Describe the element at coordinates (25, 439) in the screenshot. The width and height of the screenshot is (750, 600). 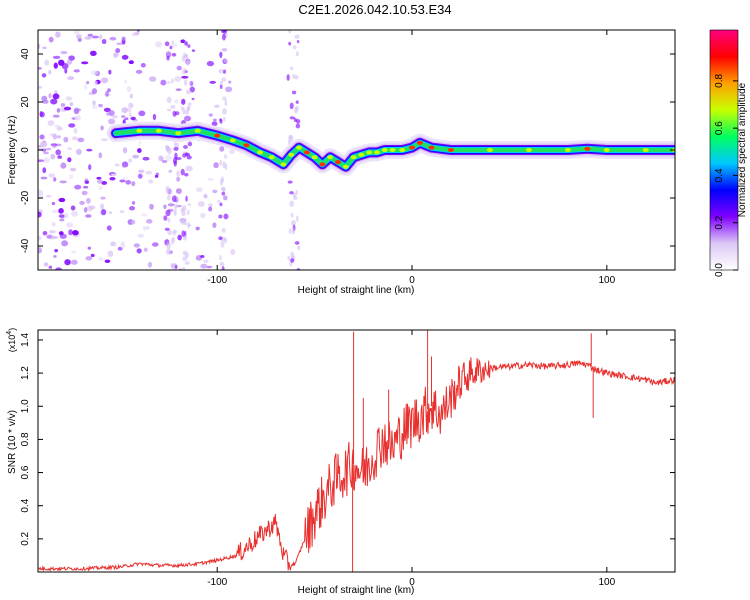
I see `y-tick-label: 0.8` at that location.